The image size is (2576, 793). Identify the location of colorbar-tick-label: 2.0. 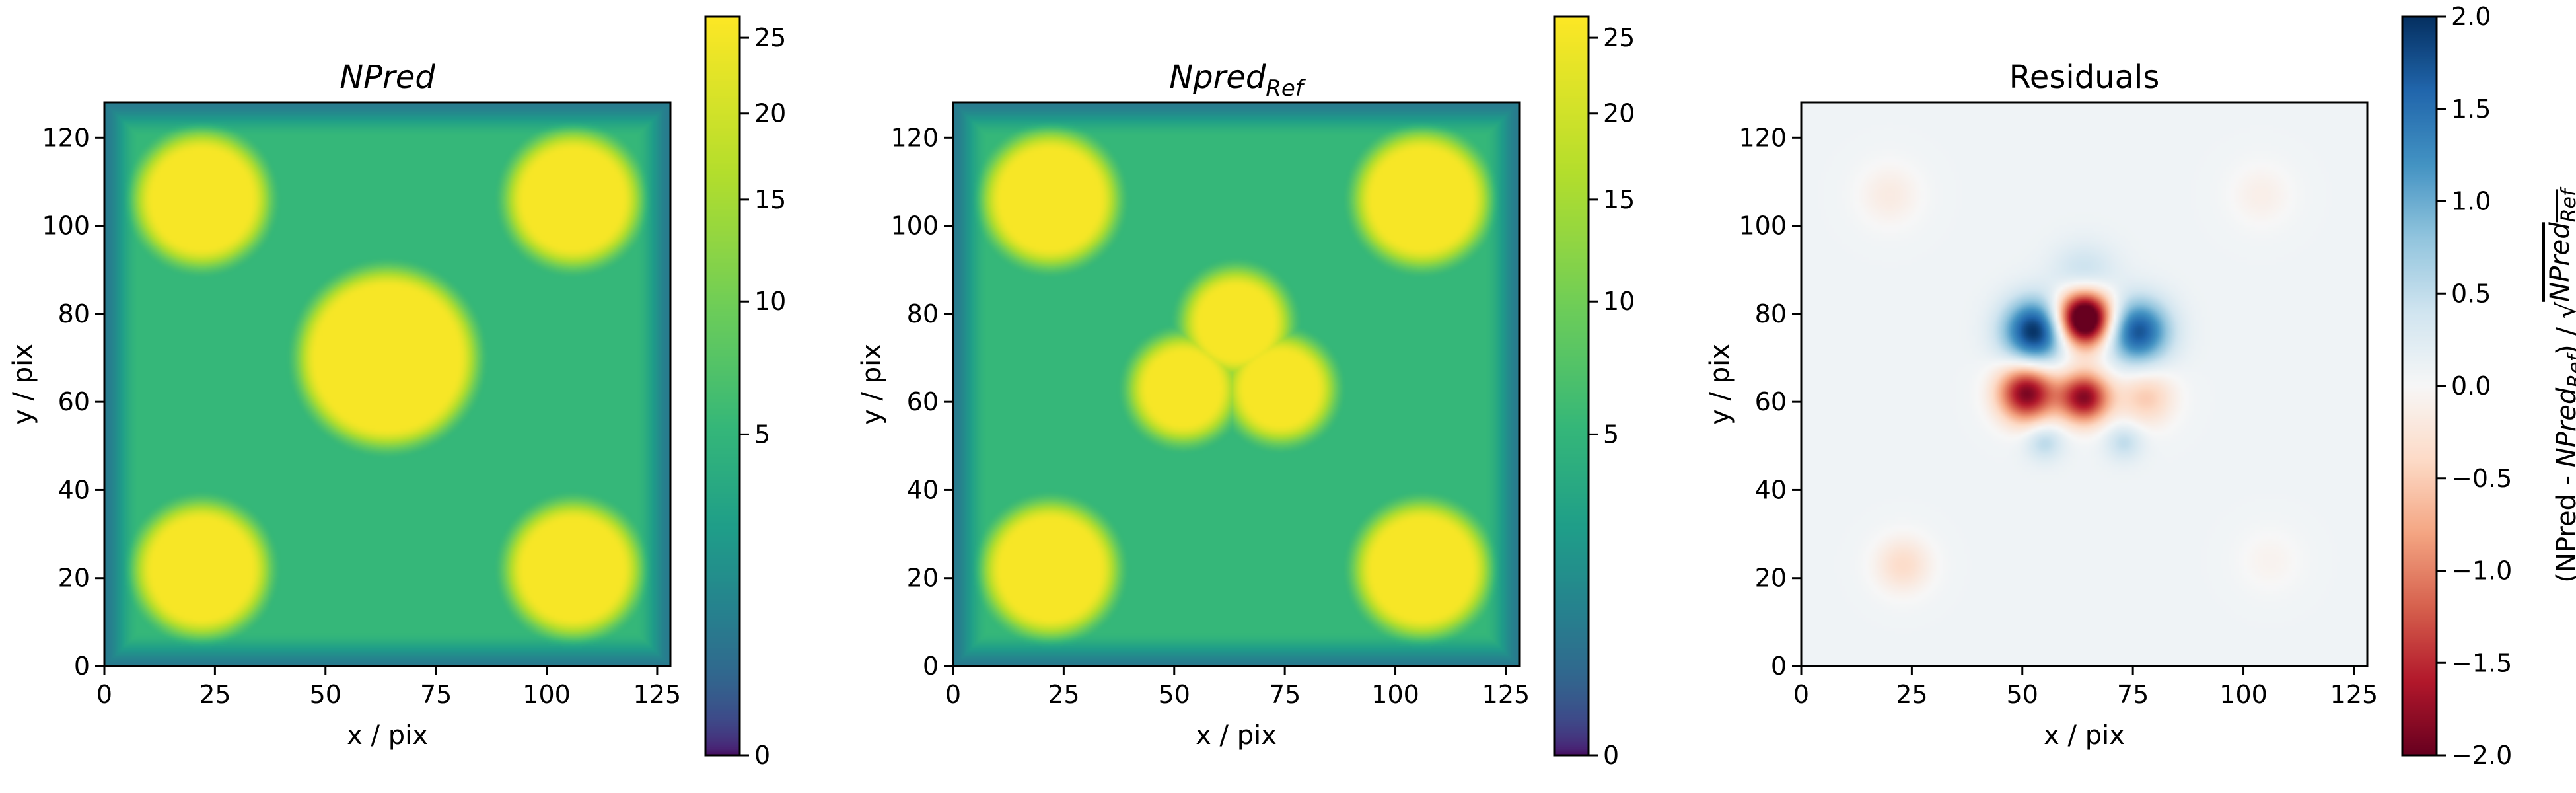
(2471, 16).